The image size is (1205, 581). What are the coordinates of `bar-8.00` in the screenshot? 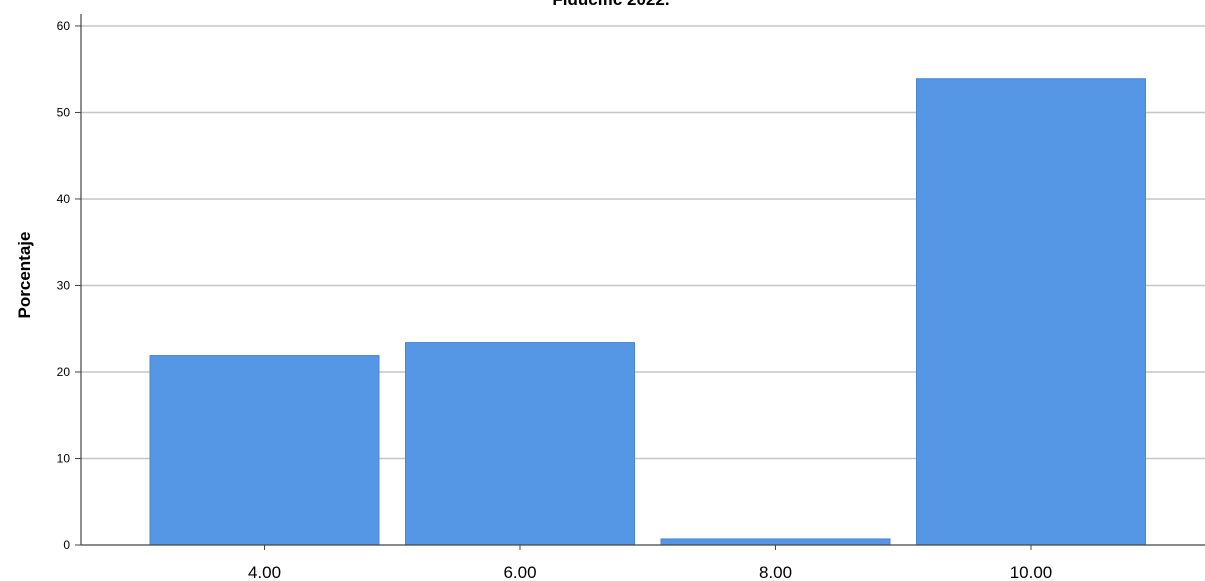 It's located at (775, 542).